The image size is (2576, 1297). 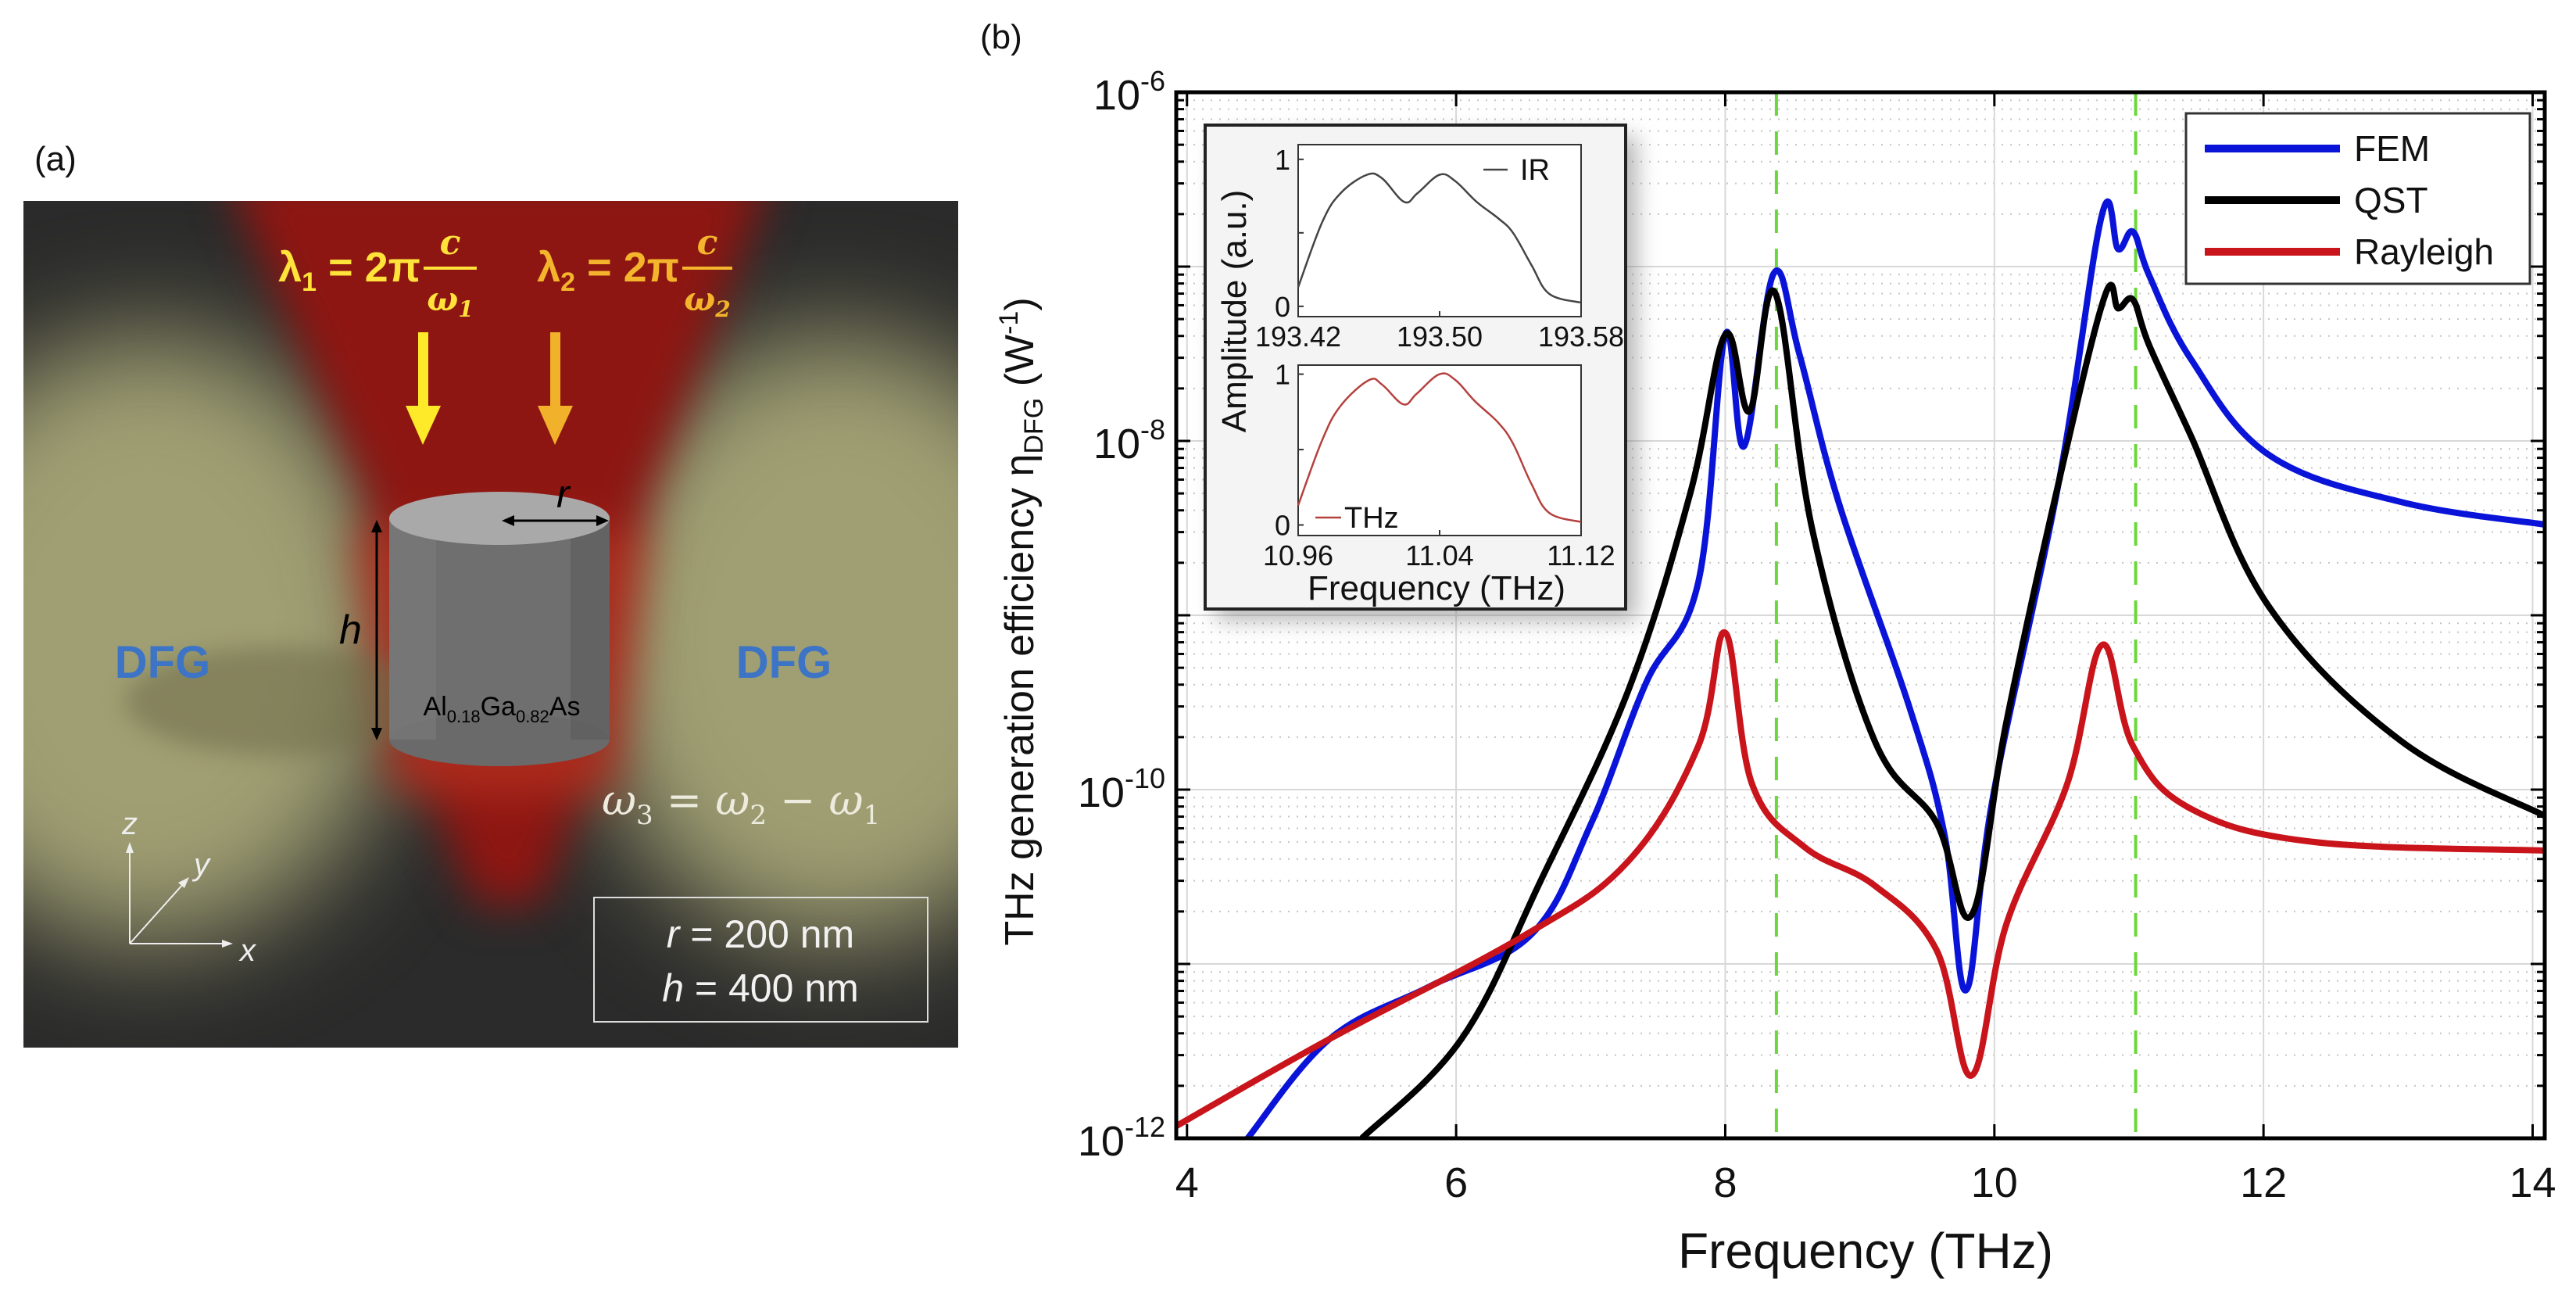 I want to click on inset-y-label: Amplitude (a.u.), so click(x=1234, y=311).